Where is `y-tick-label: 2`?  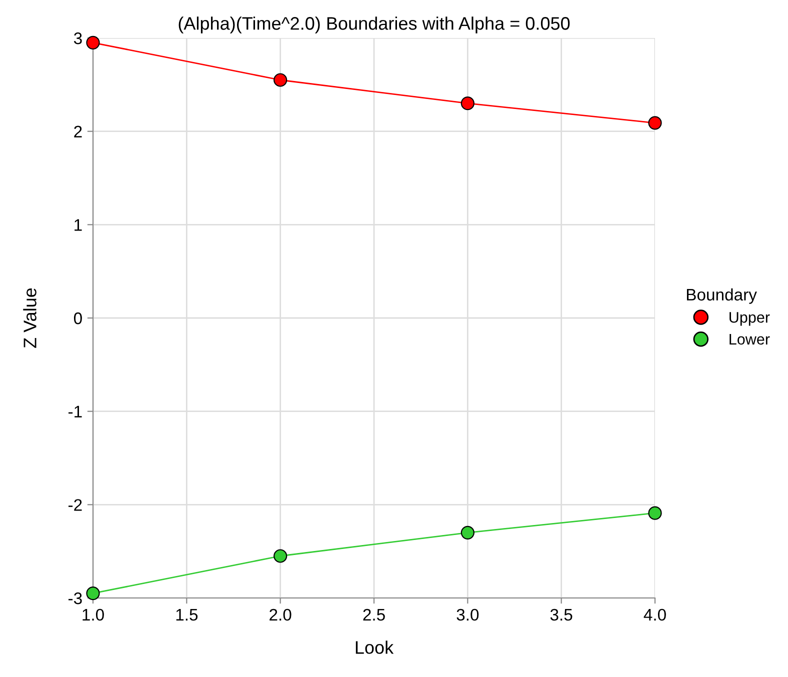 y-tick-label: 2 is located at coordinates (78, 132).